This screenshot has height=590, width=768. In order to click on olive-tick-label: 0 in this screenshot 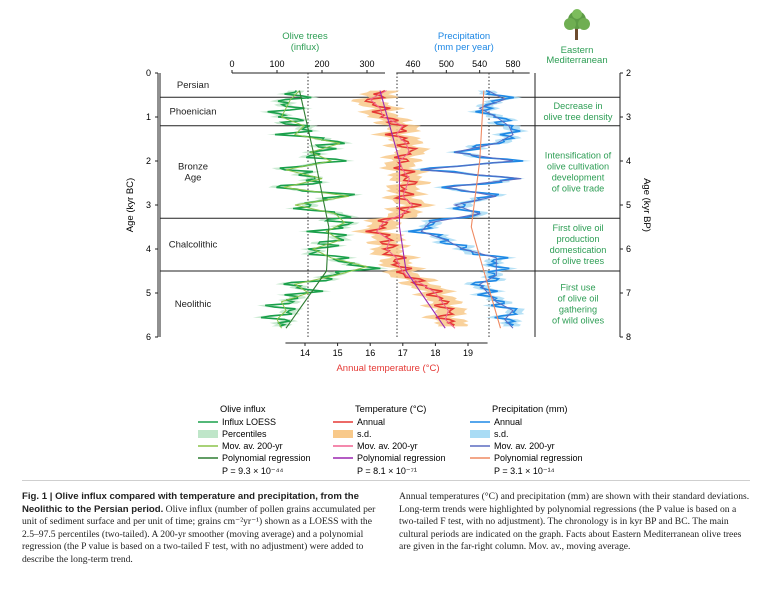, I will do `click(231, 64)`.